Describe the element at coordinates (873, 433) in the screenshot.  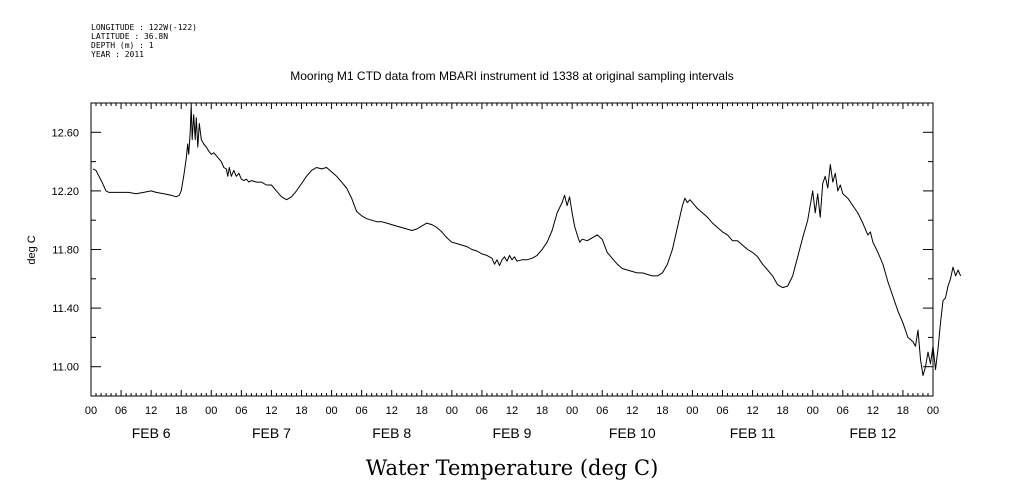
I see `day-label: FEB 12` at that location.